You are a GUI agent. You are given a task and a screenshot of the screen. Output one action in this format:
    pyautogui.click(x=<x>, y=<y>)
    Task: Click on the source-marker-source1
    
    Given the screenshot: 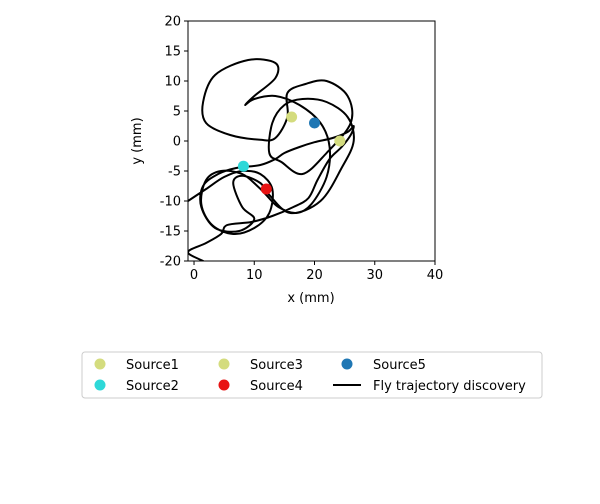 What is the action you would take?
    pyautogui.click(x=292, y=117)
    